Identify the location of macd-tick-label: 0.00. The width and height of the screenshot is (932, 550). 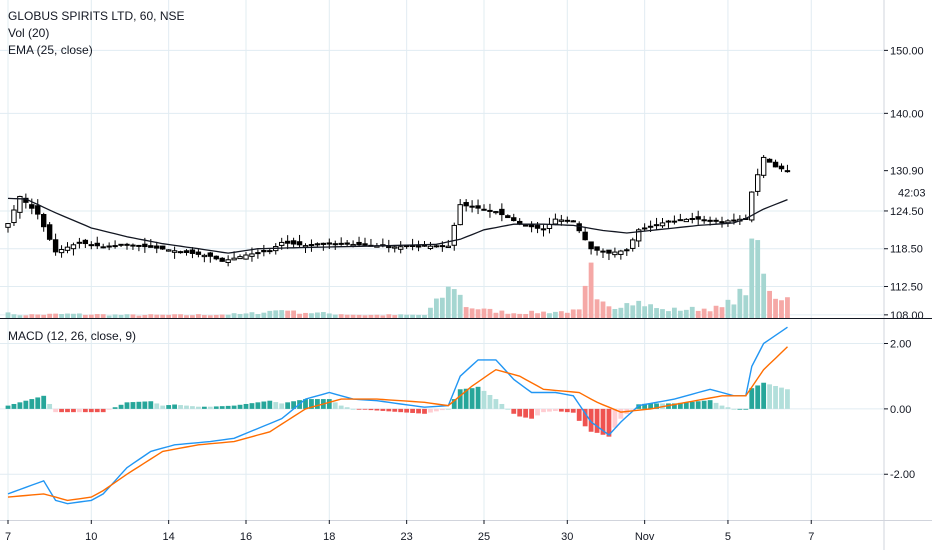
(900, 410).